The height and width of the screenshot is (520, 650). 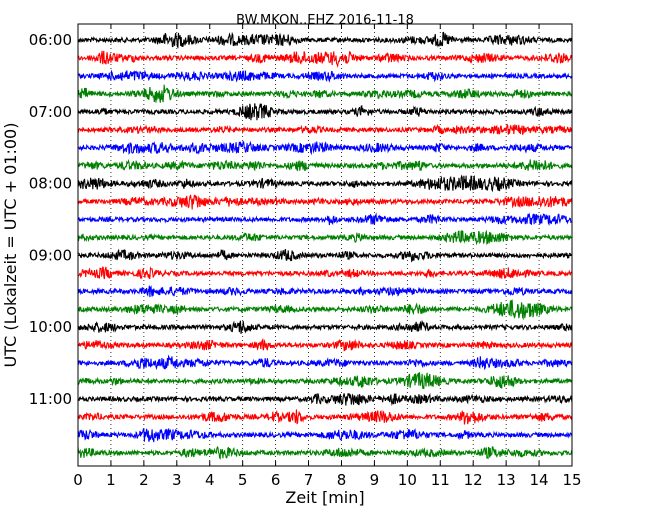 I want to click on y-axis-label: UTC (Lokalzeit = UTC + 01:00), so click(x=10, y=245).